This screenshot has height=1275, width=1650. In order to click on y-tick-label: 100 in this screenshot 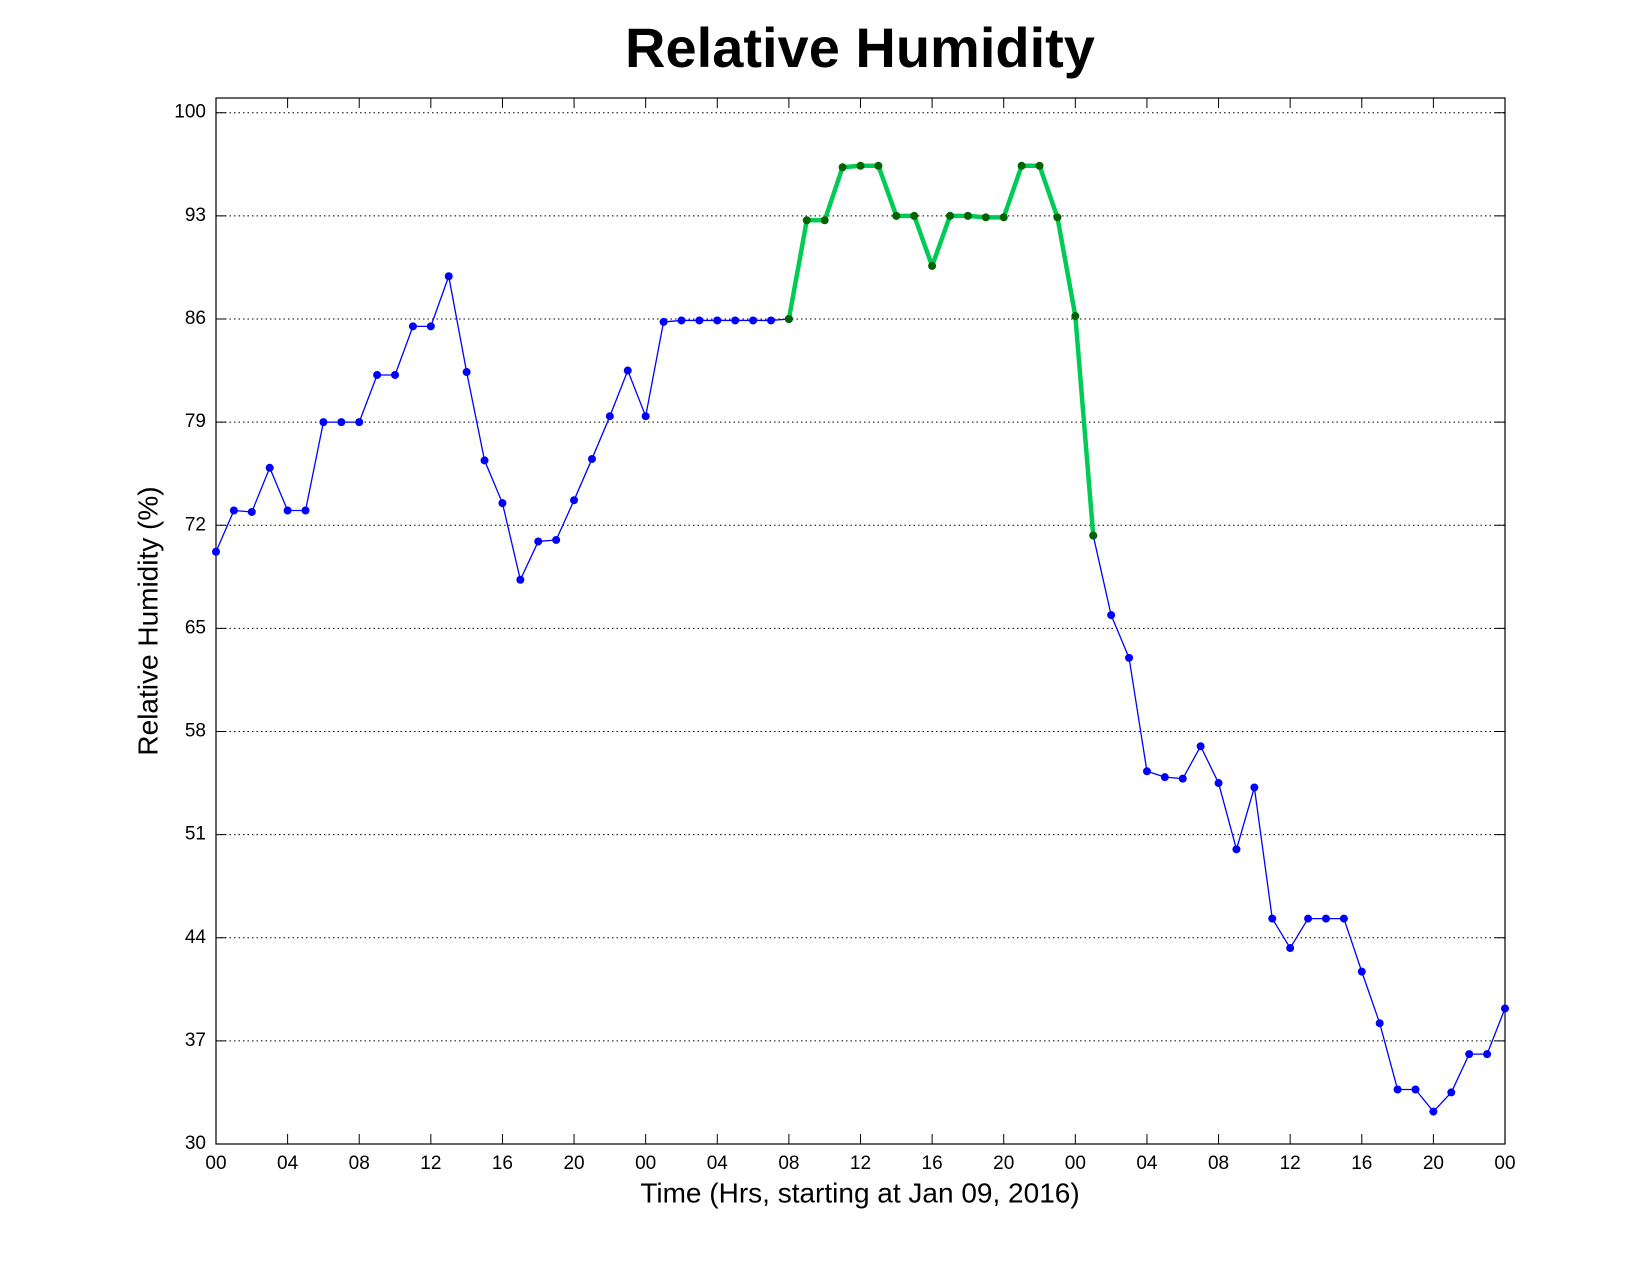, I will do `click(190, 112)`.